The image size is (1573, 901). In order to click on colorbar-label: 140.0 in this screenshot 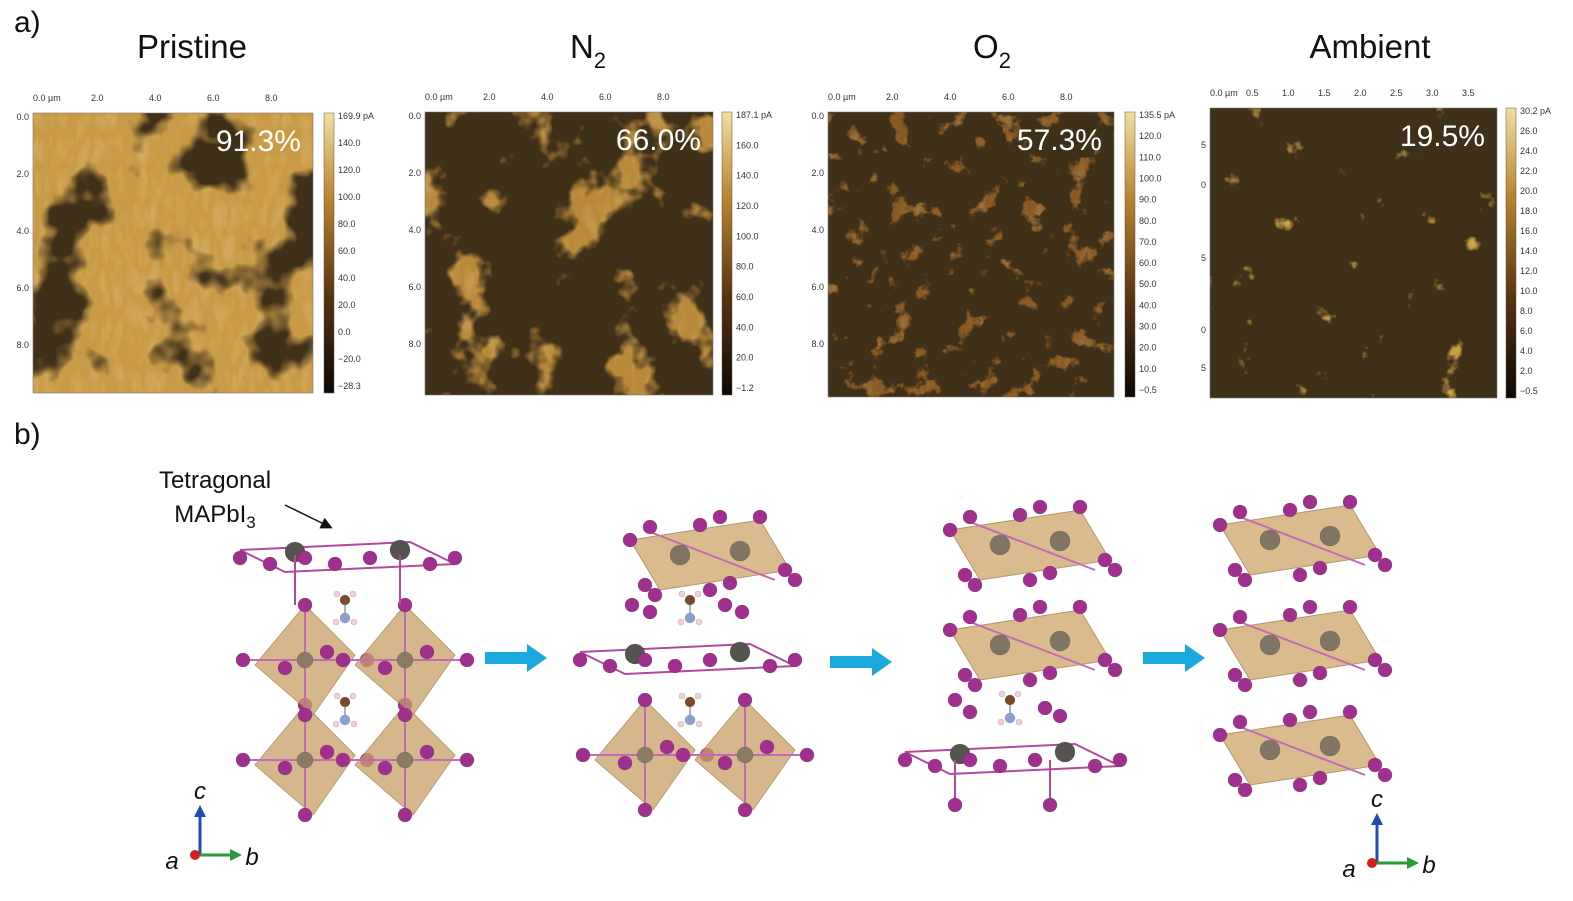, I will do `click(747, 176)`.